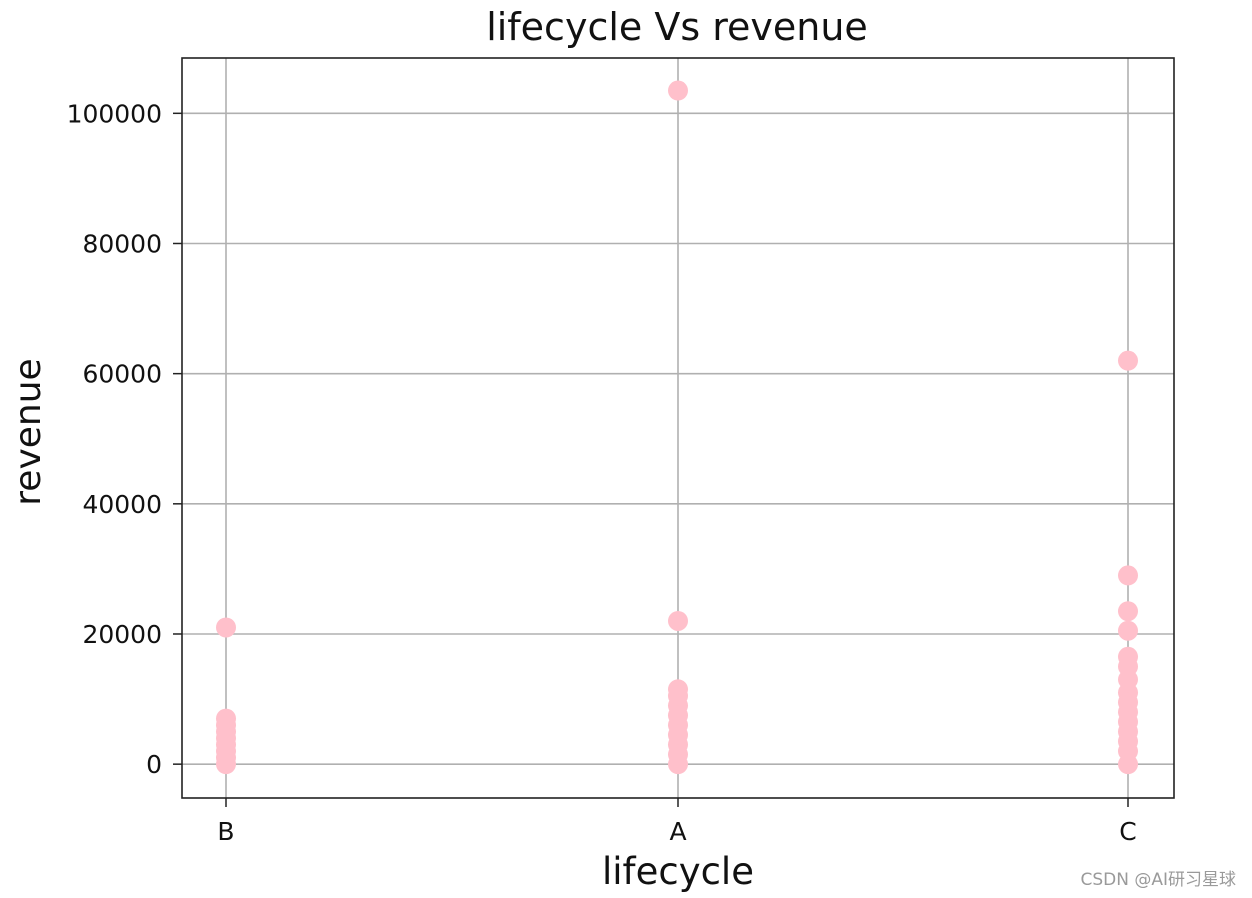  What do you see at coordinates (1158, 880) in the screenshot?
I see `watermark: CSDN @AI研习星球` at bounding box center [1158, 880].